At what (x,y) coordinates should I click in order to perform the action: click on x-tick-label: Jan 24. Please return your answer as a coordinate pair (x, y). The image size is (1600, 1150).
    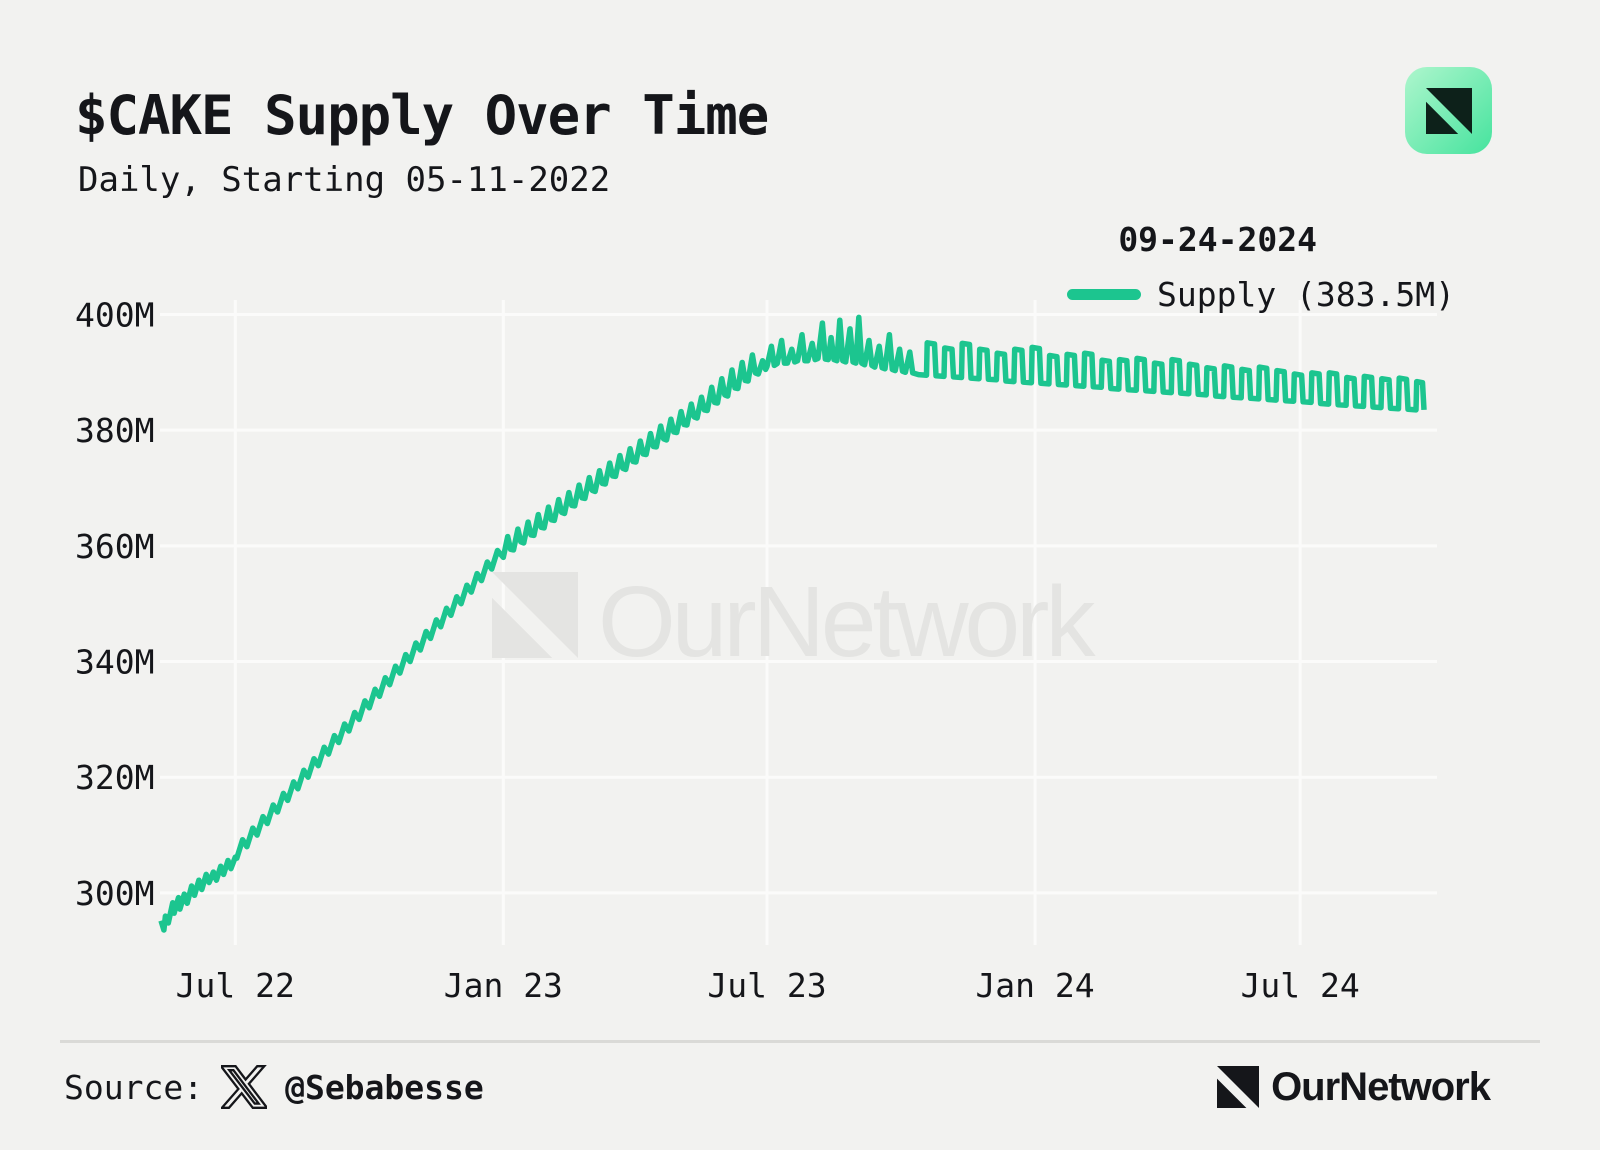
    Looking at the image, I should click on (1034, 985).